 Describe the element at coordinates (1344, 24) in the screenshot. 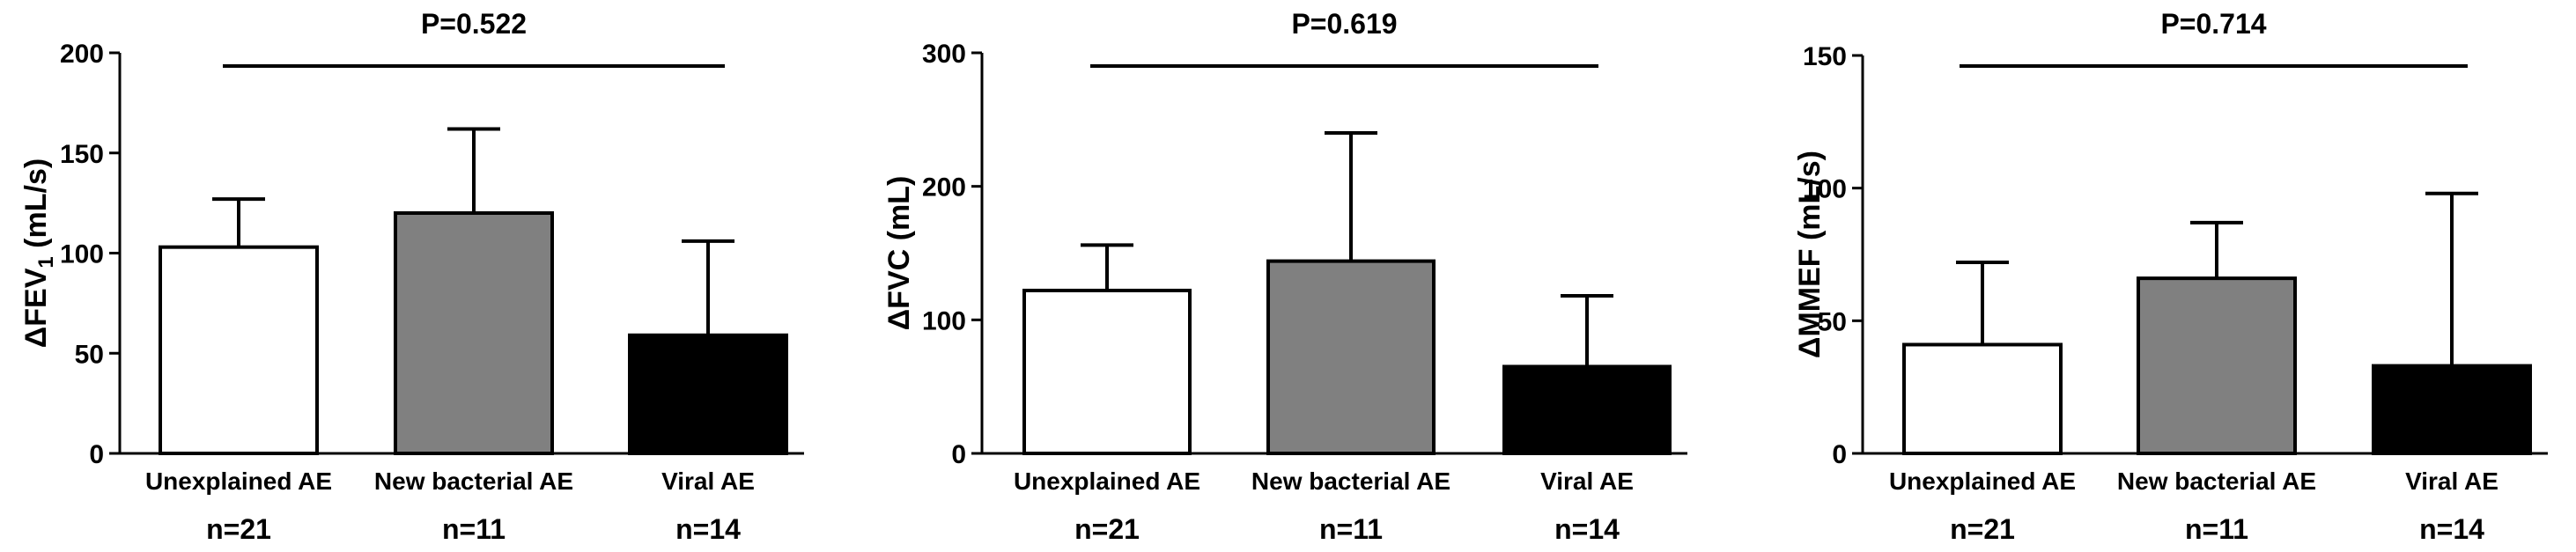

I see `p-value-label: P=0.619` at that location.